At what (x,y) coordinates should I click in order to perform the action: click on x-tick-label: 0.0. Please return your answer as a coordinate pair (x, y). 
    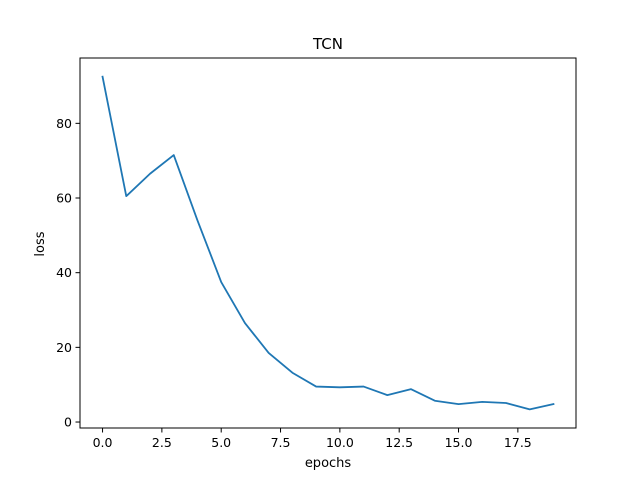
    Looking at the image, I should click on (103, 442).